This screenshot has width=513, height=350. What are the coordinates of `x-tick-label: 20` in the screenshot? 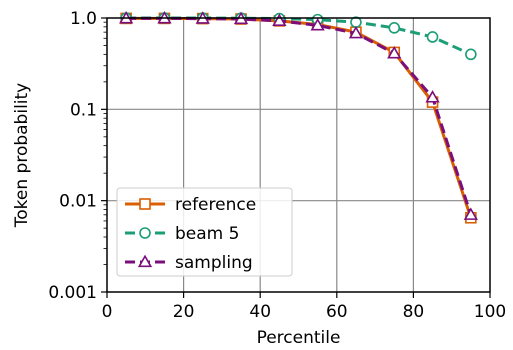 It's located at (184, 312).